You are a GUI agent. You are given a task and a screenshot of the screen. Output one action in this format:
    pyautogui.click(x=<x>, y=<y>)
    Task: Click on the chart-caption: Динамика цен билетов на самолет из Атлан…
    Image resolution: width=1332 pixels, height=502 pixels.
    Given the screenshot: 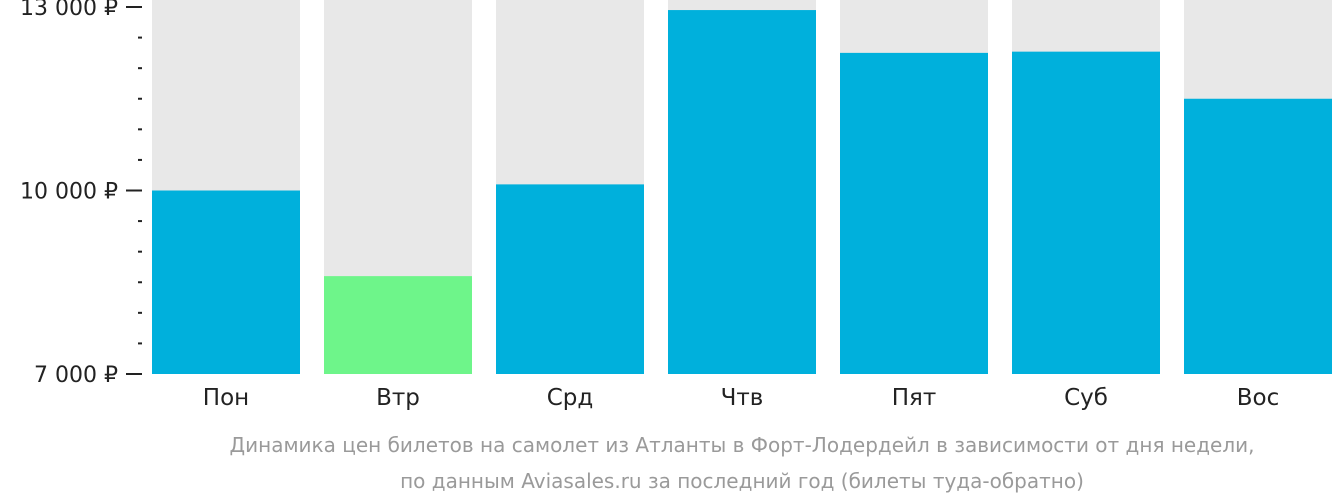 What is the action you would take?
    pyautogui.click(x=742, y=463)
    